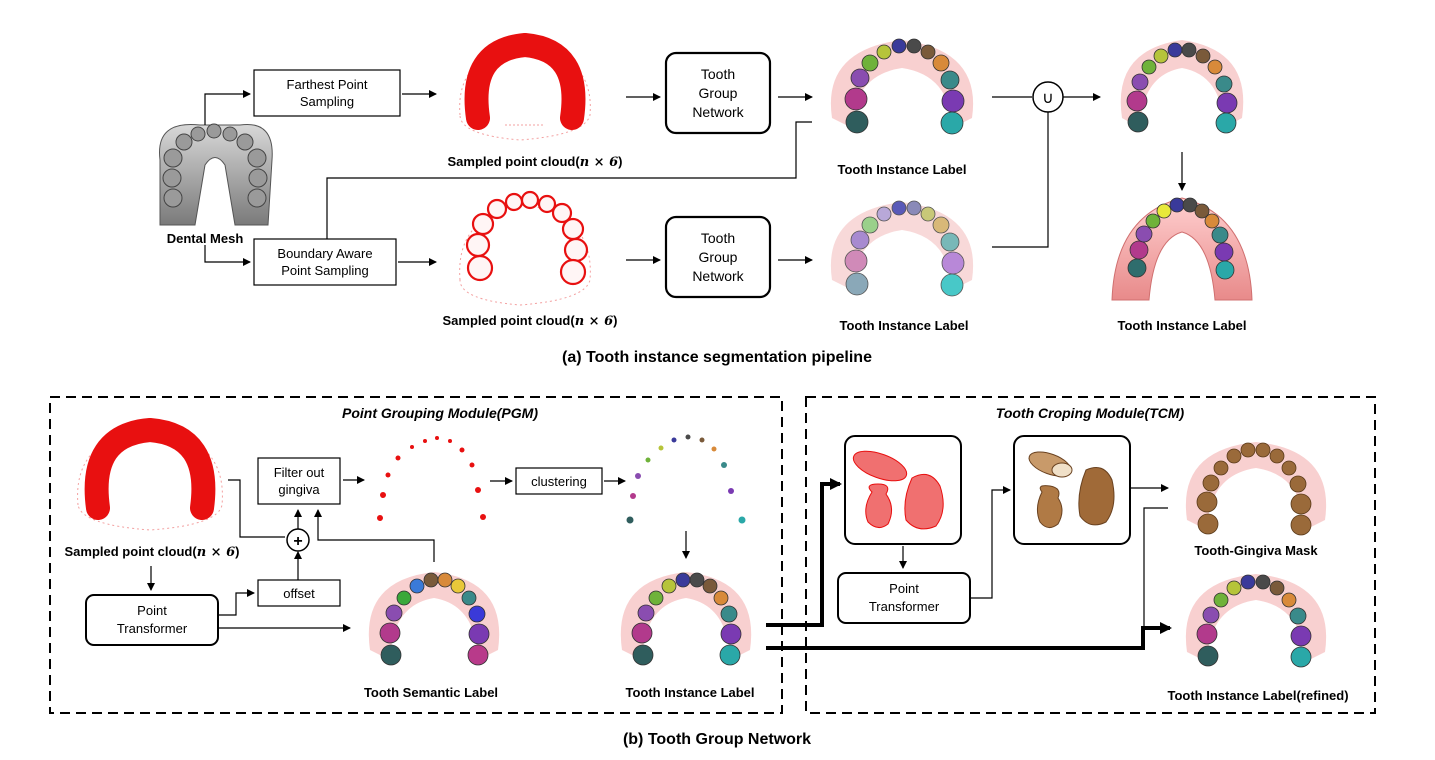 This screenshot has width=1435, height=760. I want to click on refined-tooth-instance-arch, so click(1256, 621).